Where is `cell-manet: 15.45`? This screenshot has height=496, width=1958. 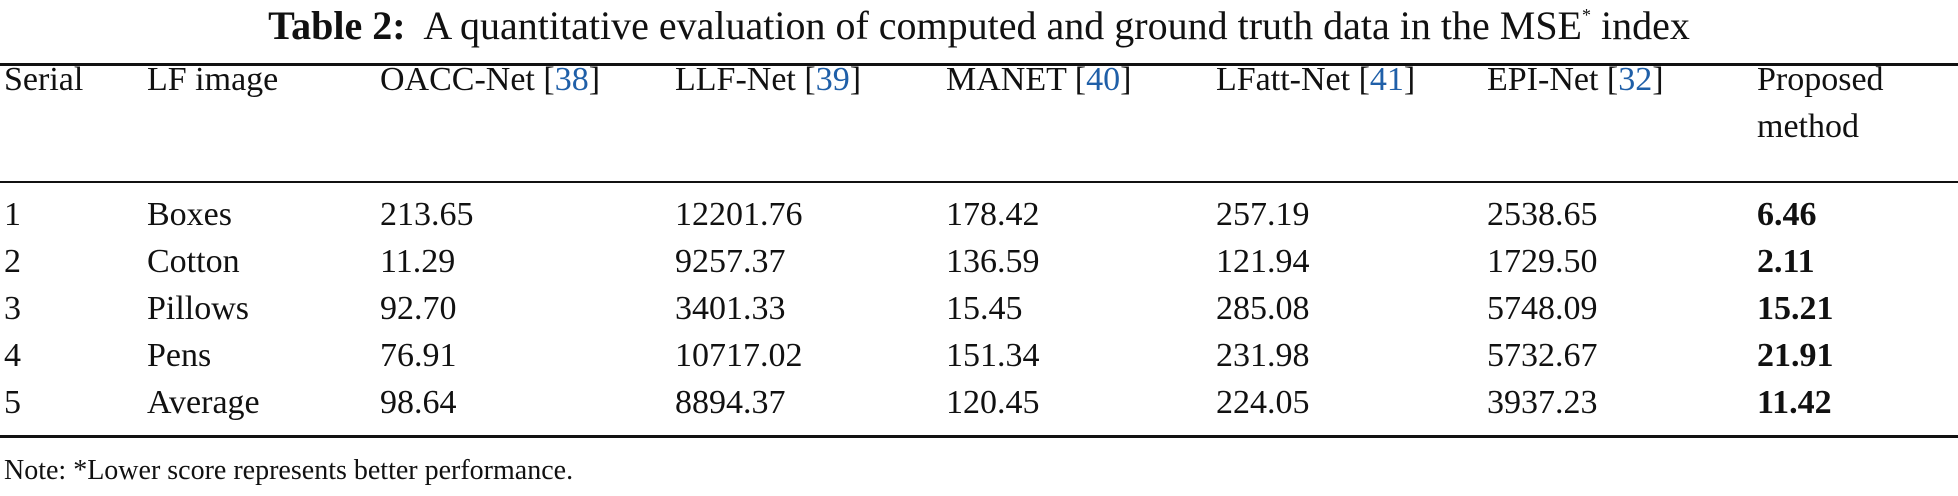
cell-manet: 15.45 is located at coordinates (984, 308).